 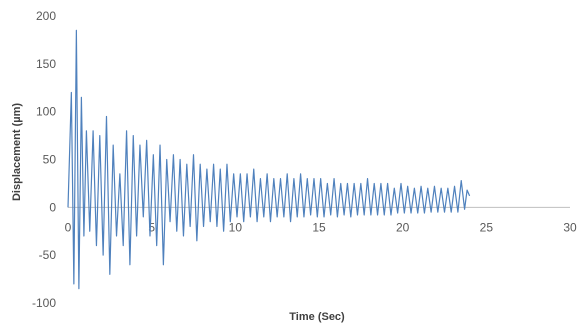 What do you see at coordinates (236, 227) in the screenshot?
I see `x-tick-label: 10` at bounding box center [236, 227].